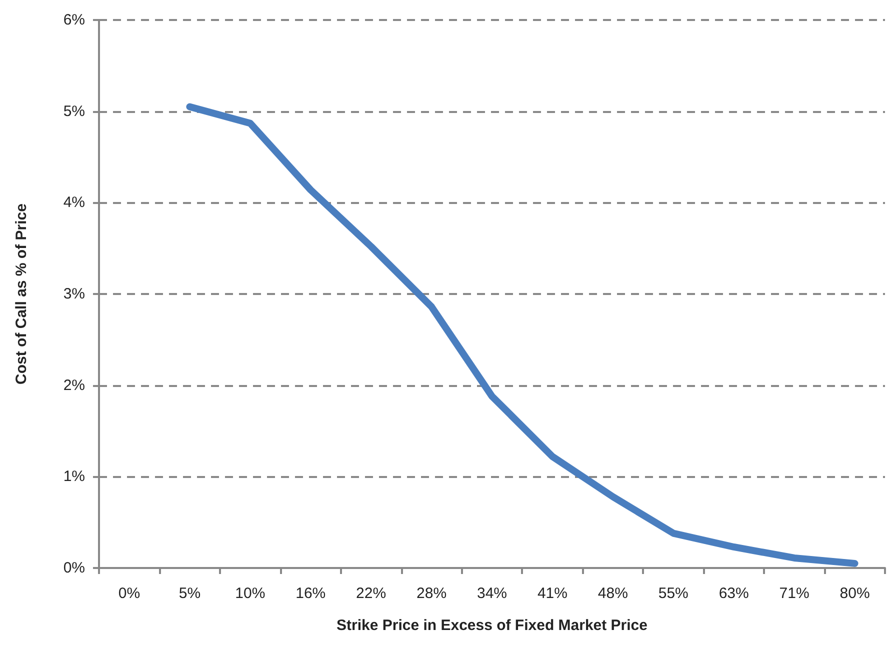 Image resolution: width=887 pixels, height=654 pixels. What do you see at coordinates (129, 593) in the screenshot?
I see `x-tick-label: 0%` at bounding box center [129, 593].